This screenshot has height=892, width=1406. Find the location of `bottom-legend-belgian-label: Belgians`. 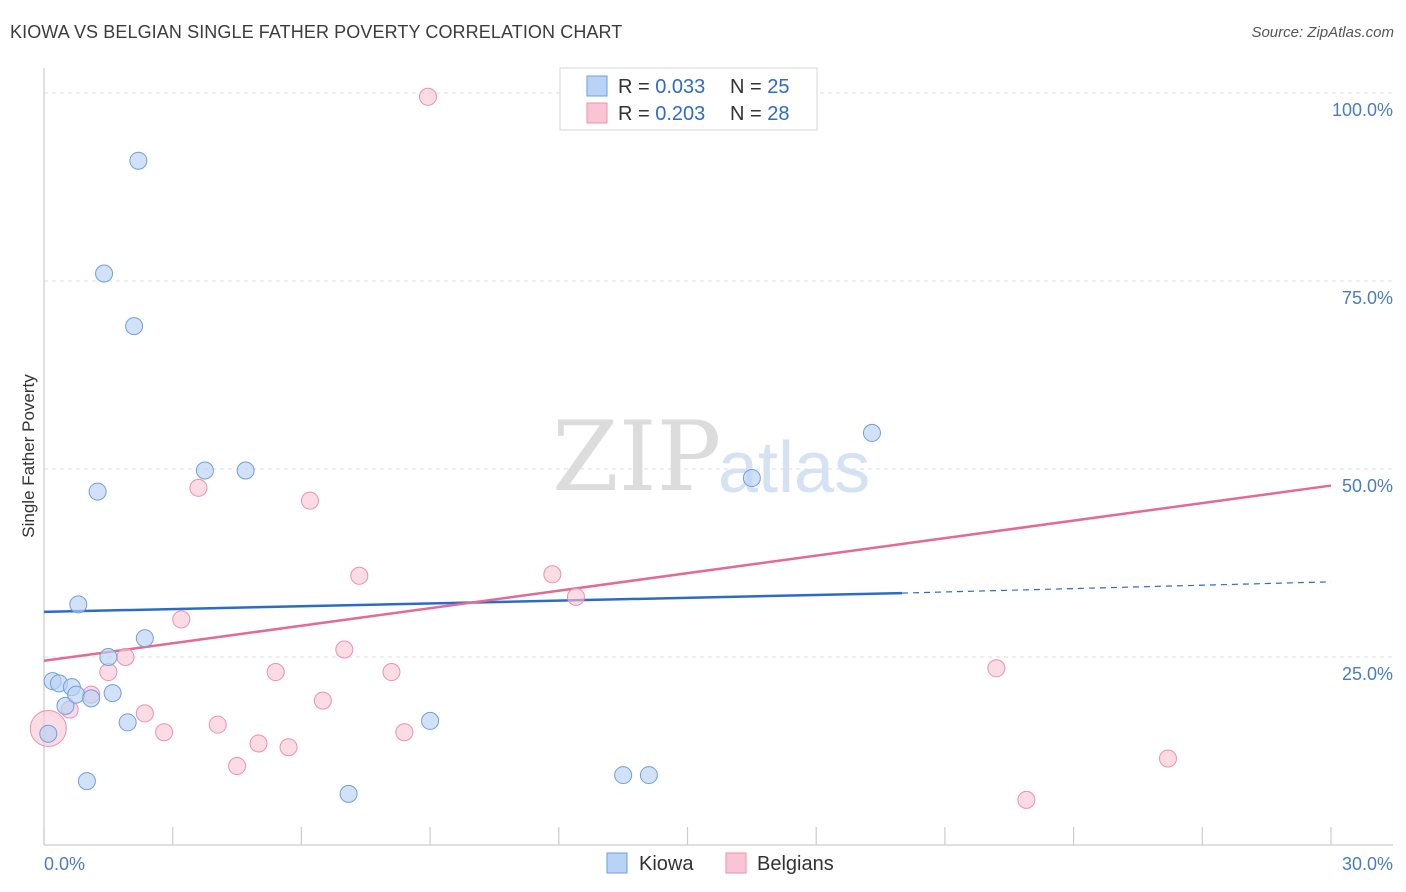

bottom-legend-belgian-label: Belgians is located at coordinates (795, 864).